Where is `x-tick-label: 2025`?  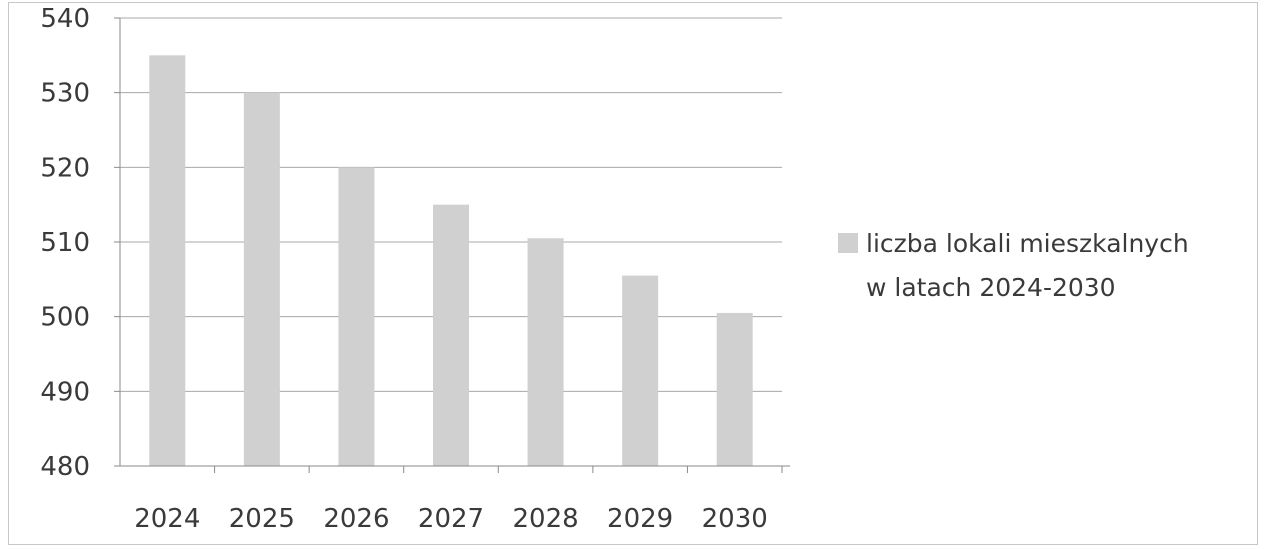
x-tick-label: 2025 is located at coordinates (262, 519).